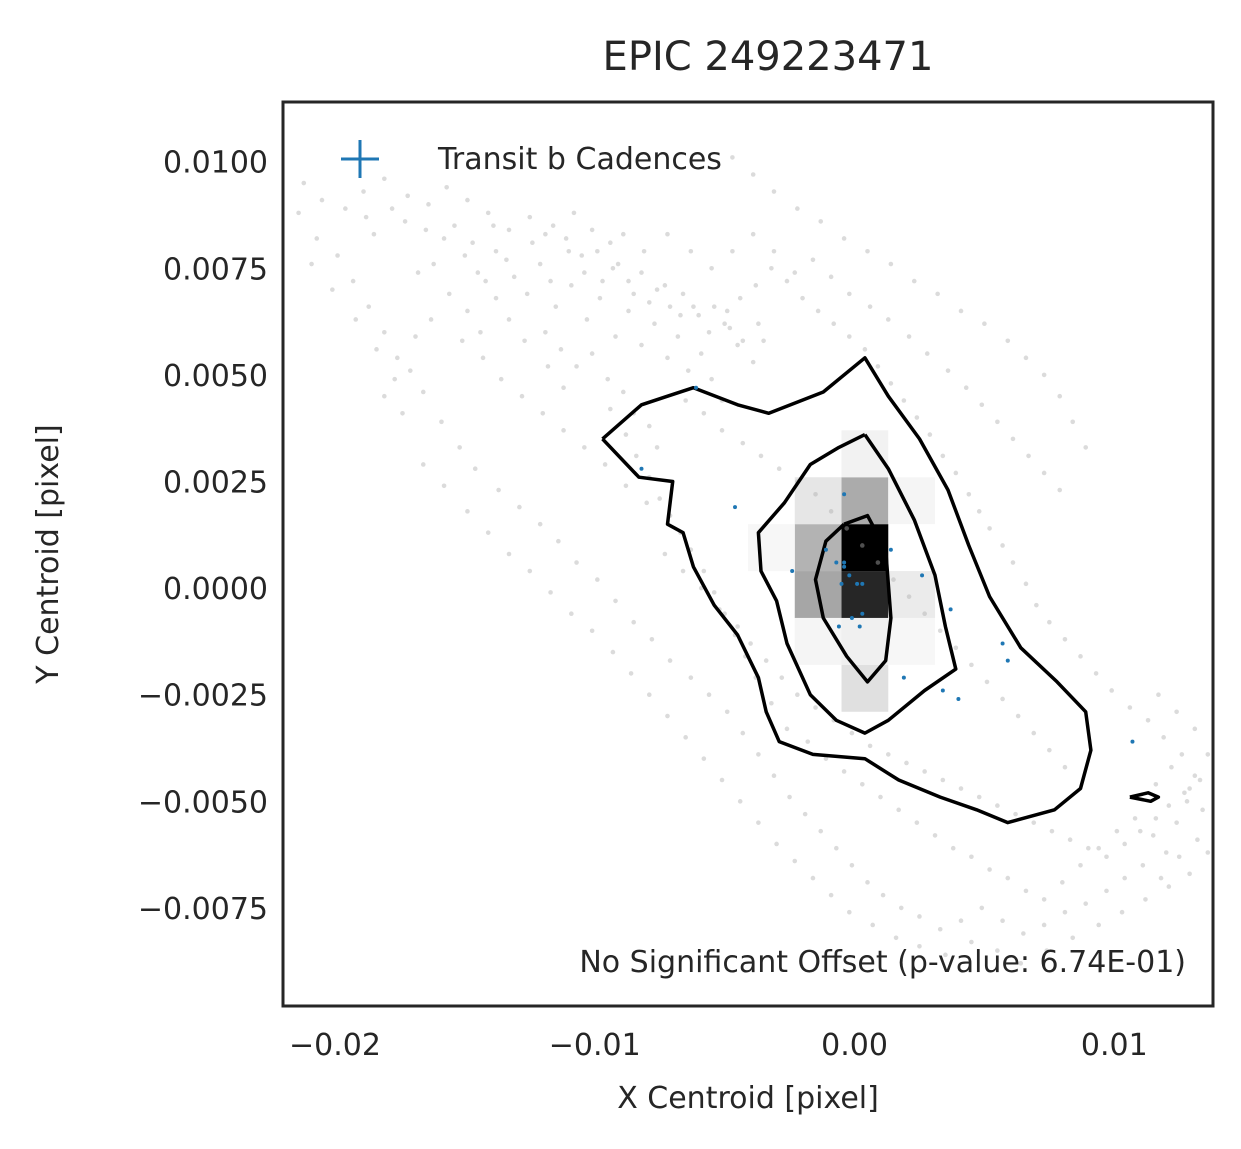 This screenshot has width=1241, height=1149. What do you see at coordinates (1114, 1045) in the screenshot?
I see `x-tick-label: 0.01` at bounding box center [1114, 1045].